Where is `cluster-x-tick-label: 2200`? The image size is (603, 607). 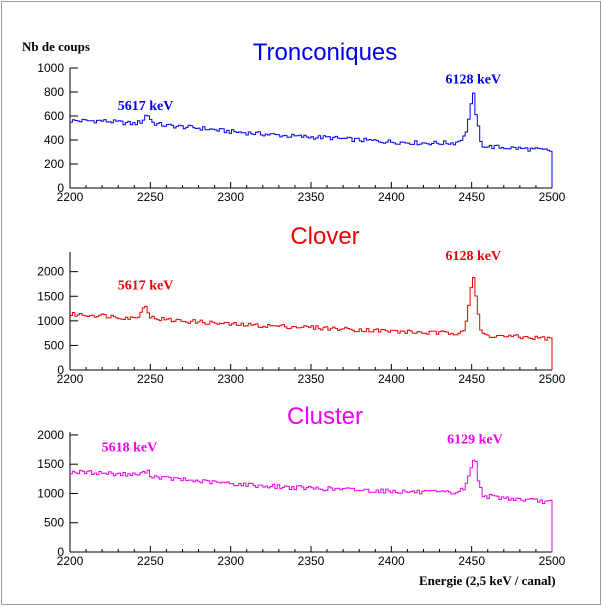
cluster-x-tick-label: 2200 is located at coordinates (70, 561).